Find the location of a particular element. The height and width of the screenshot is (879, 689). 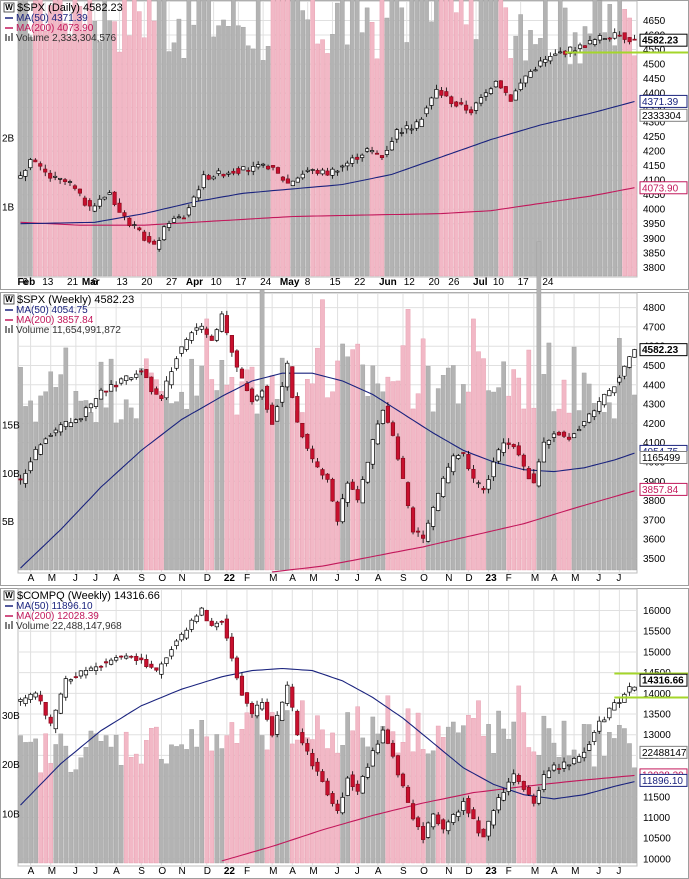

chart-title: $COMPQ (Weekly) 14316.66 is located at coordinates (88, 596).